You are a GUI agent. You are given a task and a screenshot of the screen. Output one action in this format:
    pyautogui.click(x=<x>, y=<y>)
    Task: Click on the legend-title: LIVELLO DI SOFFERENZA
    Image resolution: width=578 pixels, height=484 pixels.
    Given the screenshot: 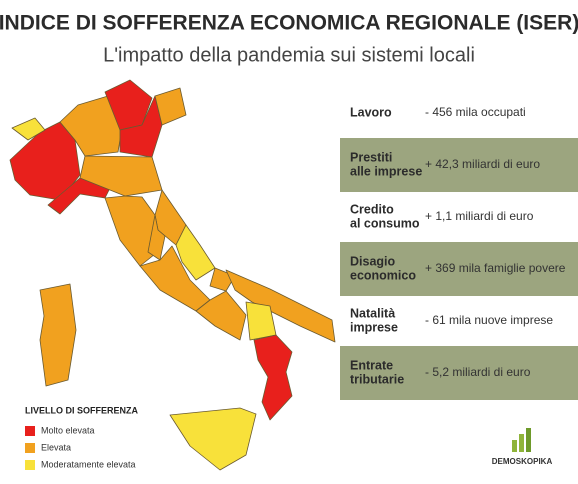 What is the action you would take?
    pyautogui.click(x=82, y=410)
    